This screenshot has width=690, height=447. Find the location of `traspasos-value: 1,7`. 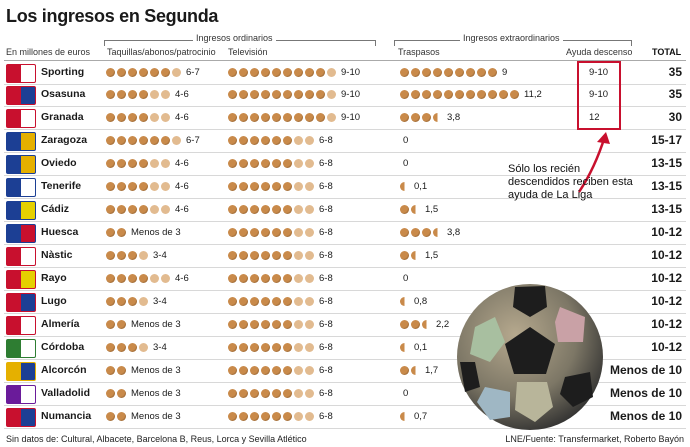

traspasos-value: 1,7 is located at coordinates (432, 370).